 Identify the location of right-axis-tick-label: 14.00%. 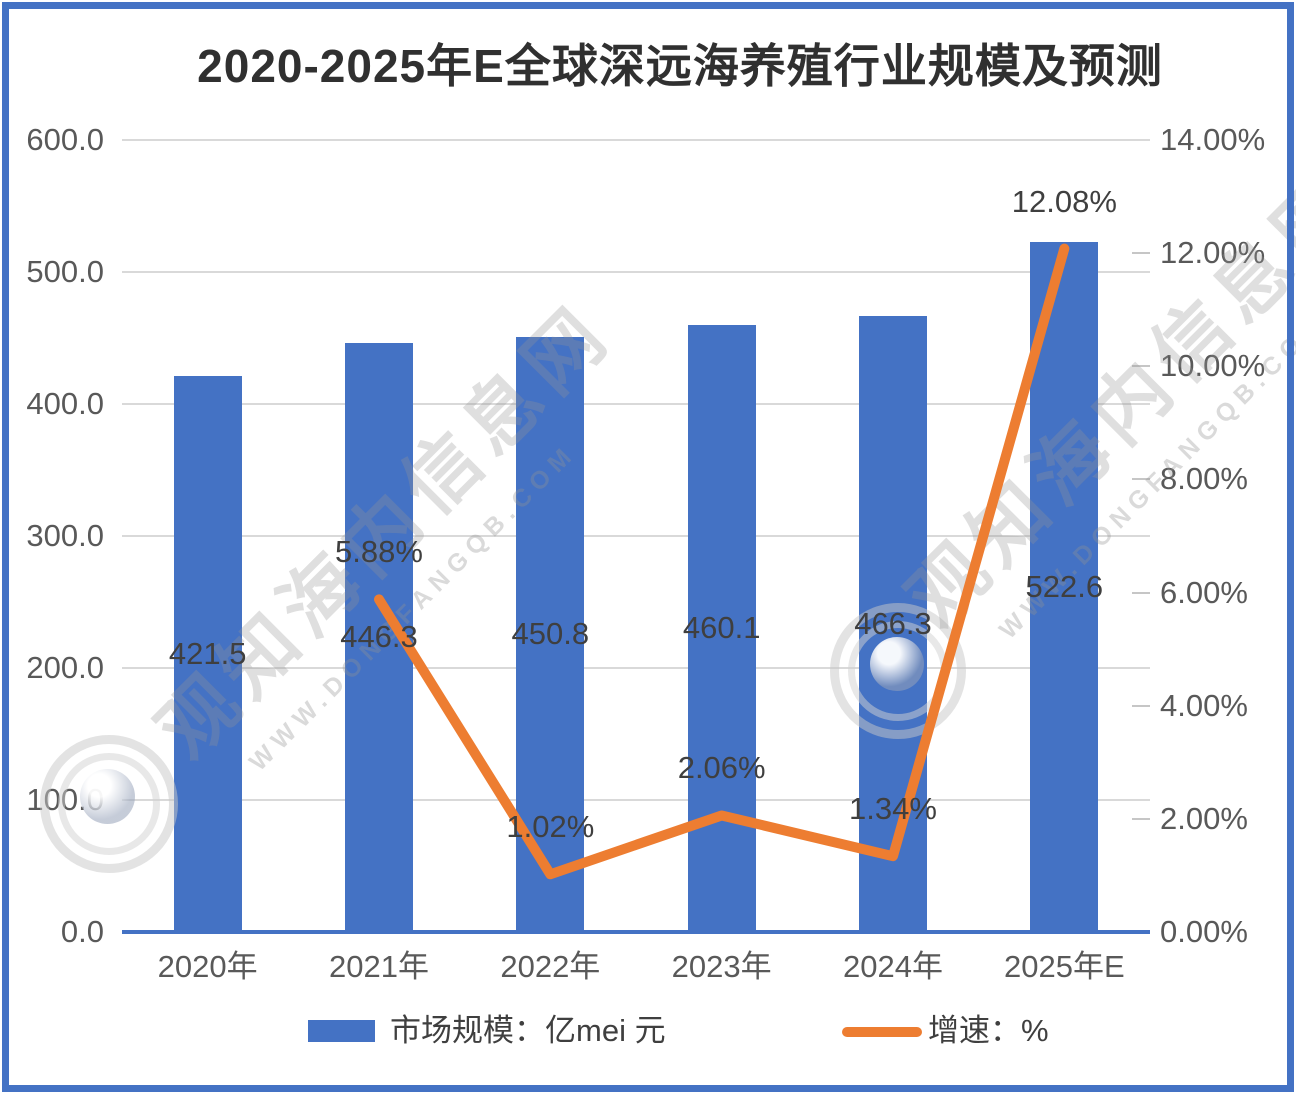
(1213, 139).